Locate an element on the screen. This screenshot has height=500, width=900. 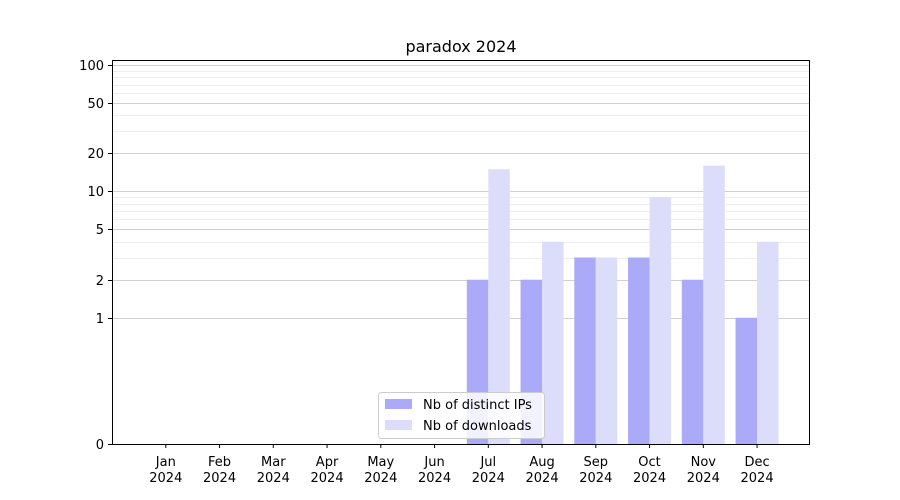
x-tick-label-month: Sep is located at coordinates (596, 462).